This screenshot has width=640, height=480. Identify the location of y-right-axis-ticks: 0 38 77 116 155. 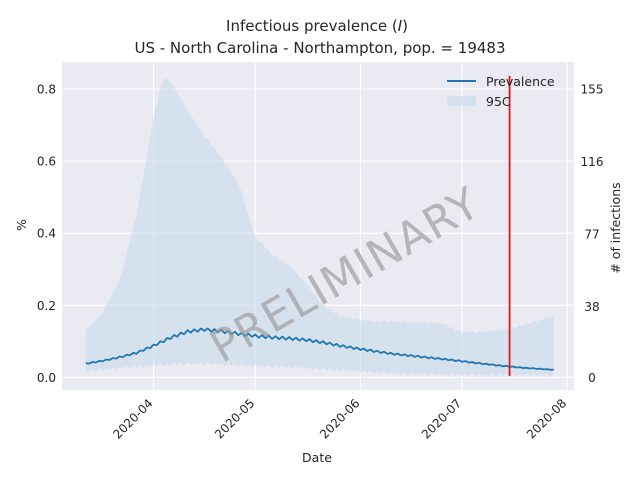
(592, 234).